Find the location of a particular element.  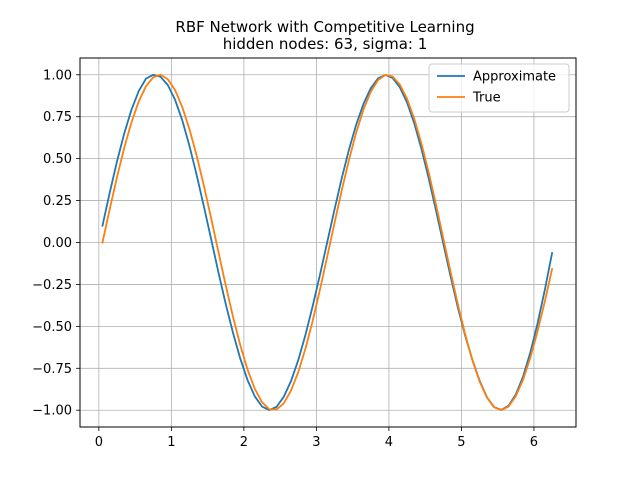

x-tick-label: 1 is located at coordinates (171, 442).